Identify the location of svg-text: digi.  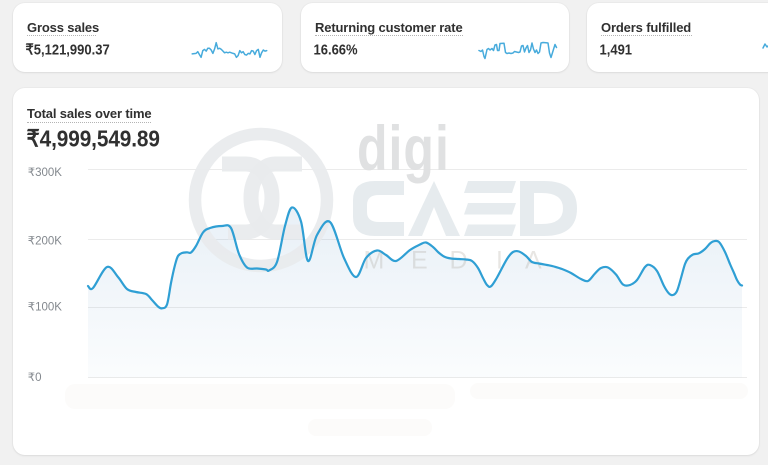
(403, 148).